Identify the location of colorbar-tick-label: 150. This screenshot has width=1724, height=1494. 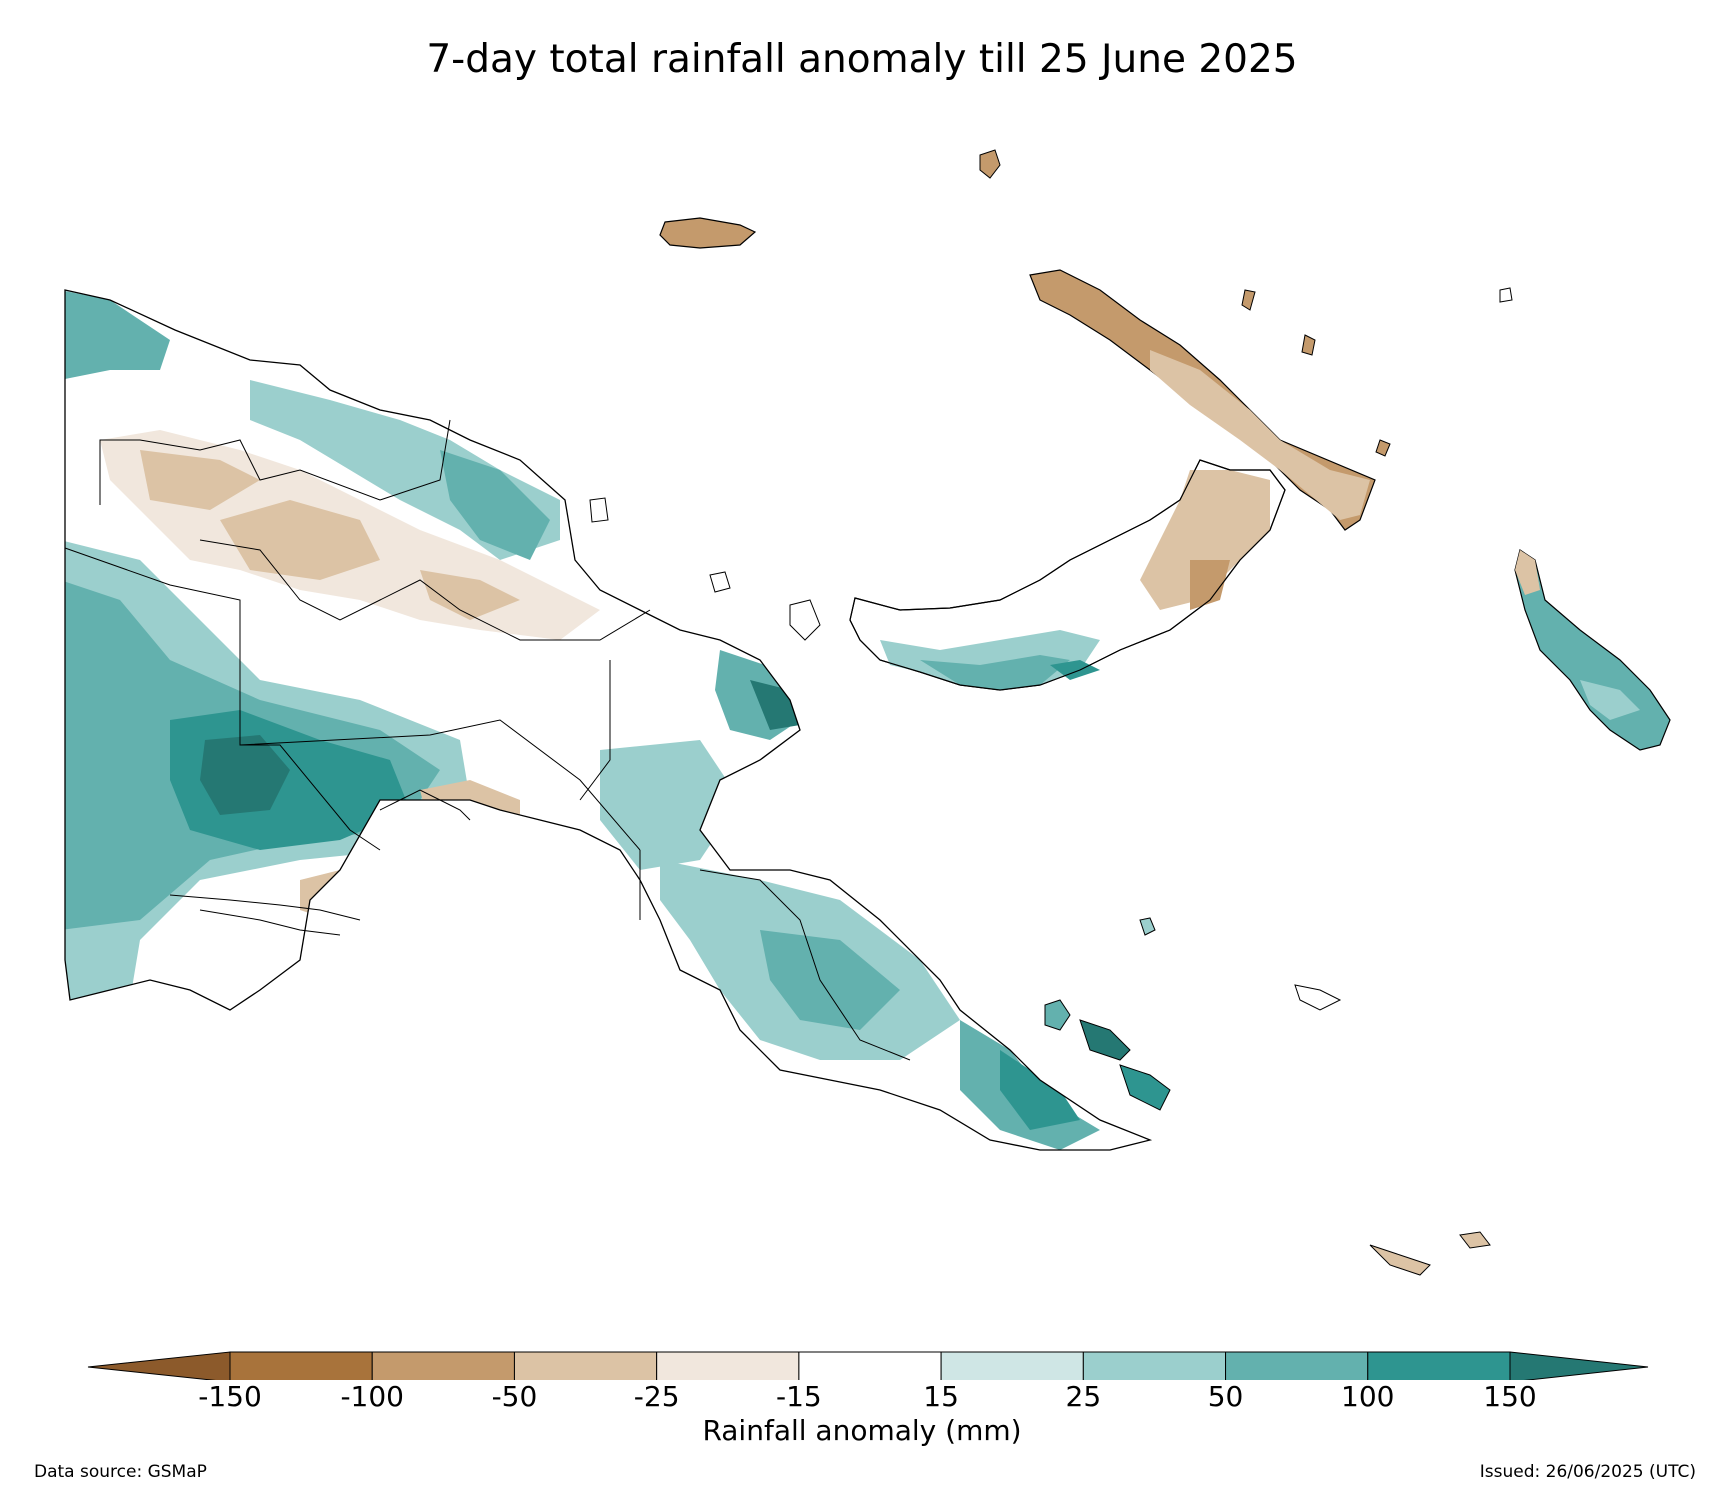
(1510, 1396).